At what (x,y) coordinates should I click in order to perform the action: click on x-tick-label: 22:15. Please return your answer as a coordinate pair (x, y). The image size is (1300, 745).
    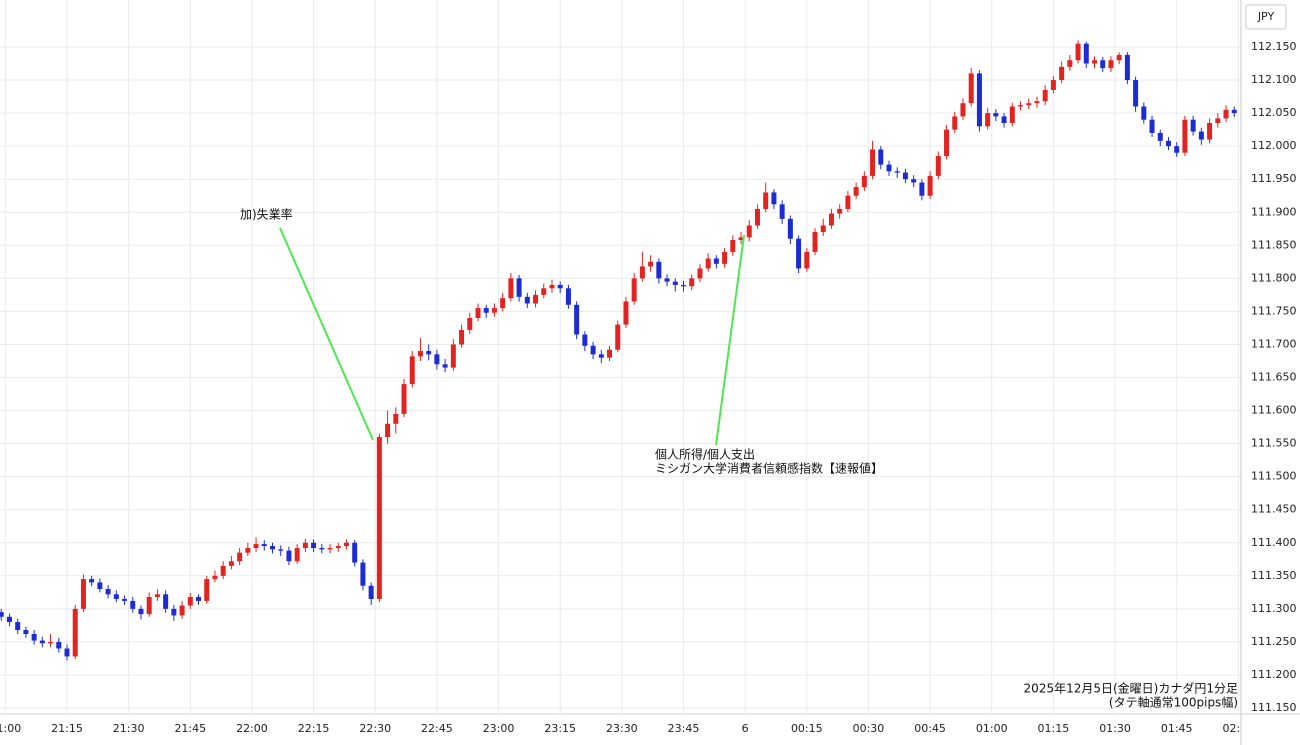
    Looking at the image, I should click on (314, 728).